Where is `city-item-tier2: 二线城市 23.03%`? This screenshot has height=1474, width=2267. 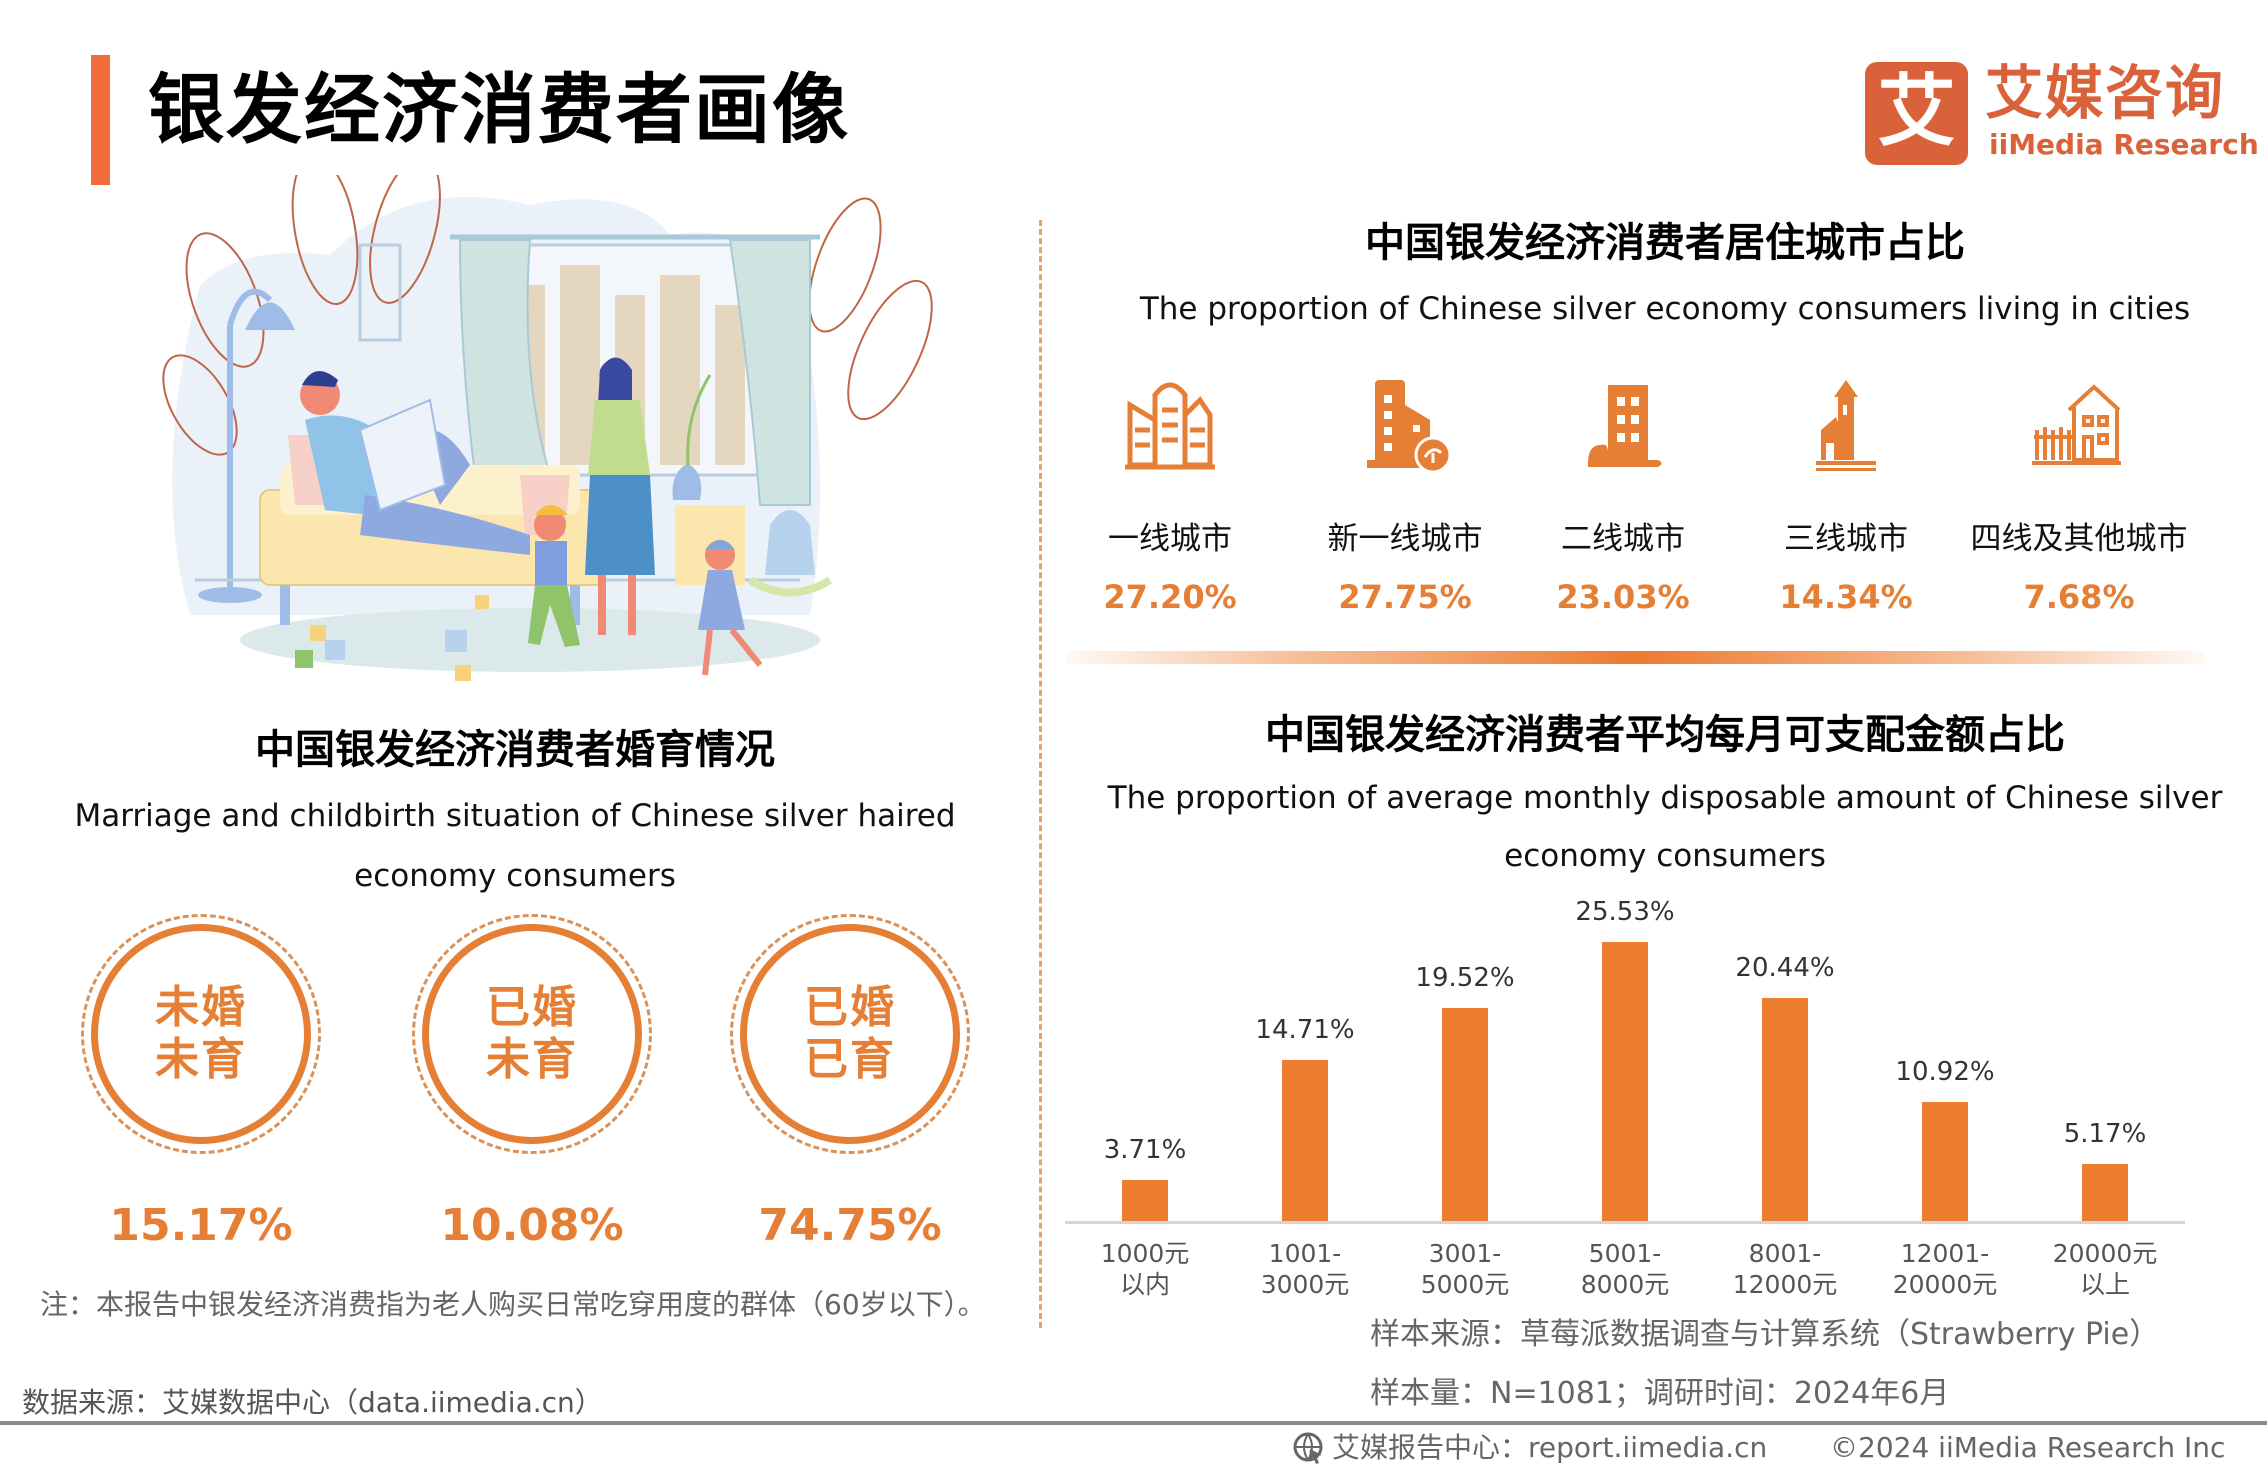
city-item-tier2: 二线城市 23.03% is located at coordinates (1623, 496).